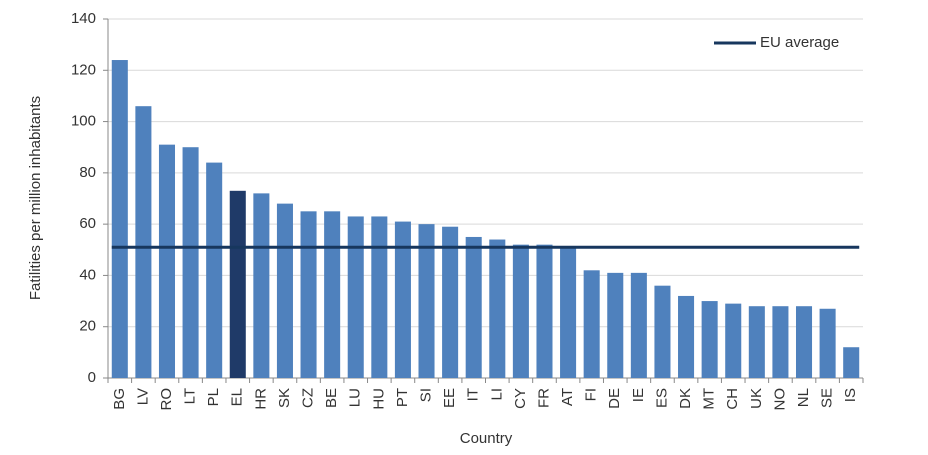 The height and width of the screenshot is (455, 928). Describe the element at coordinates (87, 172) in the screenshot. I see `y-tick-label: 80` at that location.